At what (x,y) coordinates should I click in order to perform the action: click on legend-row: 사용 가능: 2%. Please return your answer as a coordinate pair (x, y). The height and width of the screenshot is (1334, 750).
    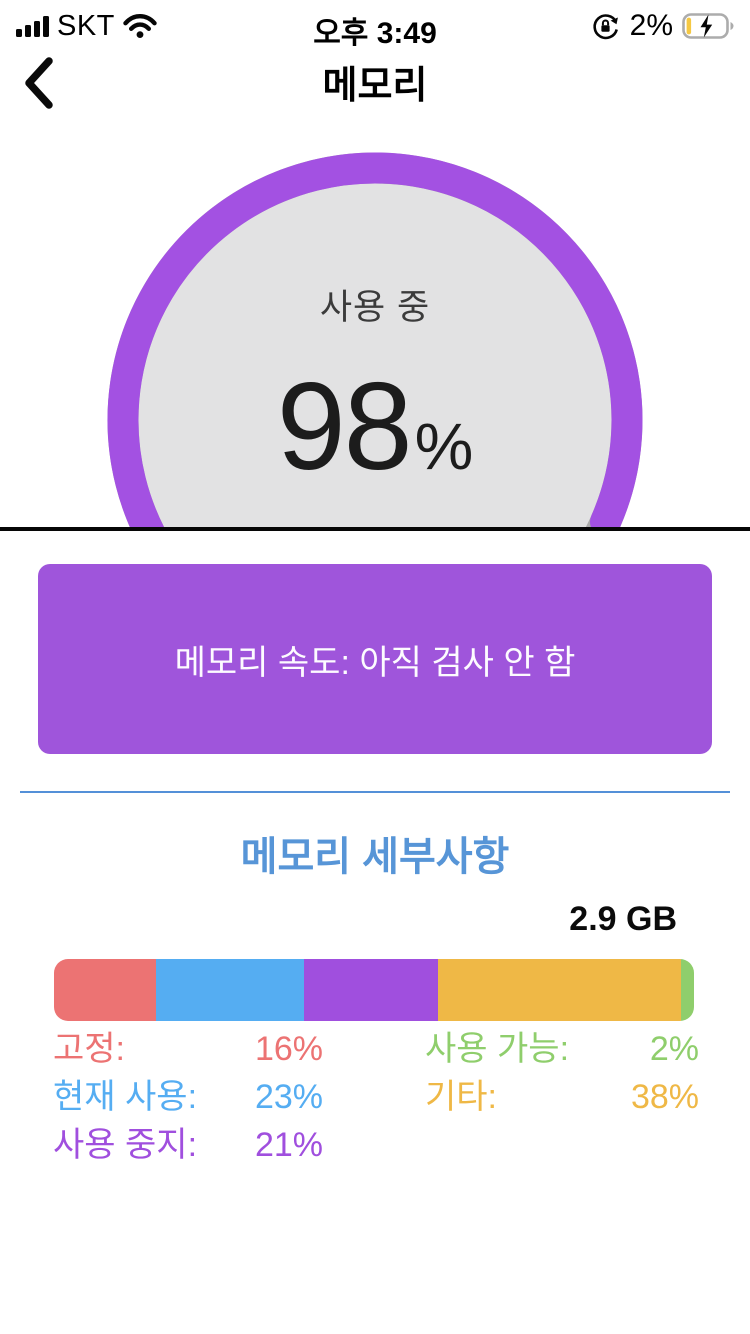
    Looking at the image, I should click on (562, 1049).